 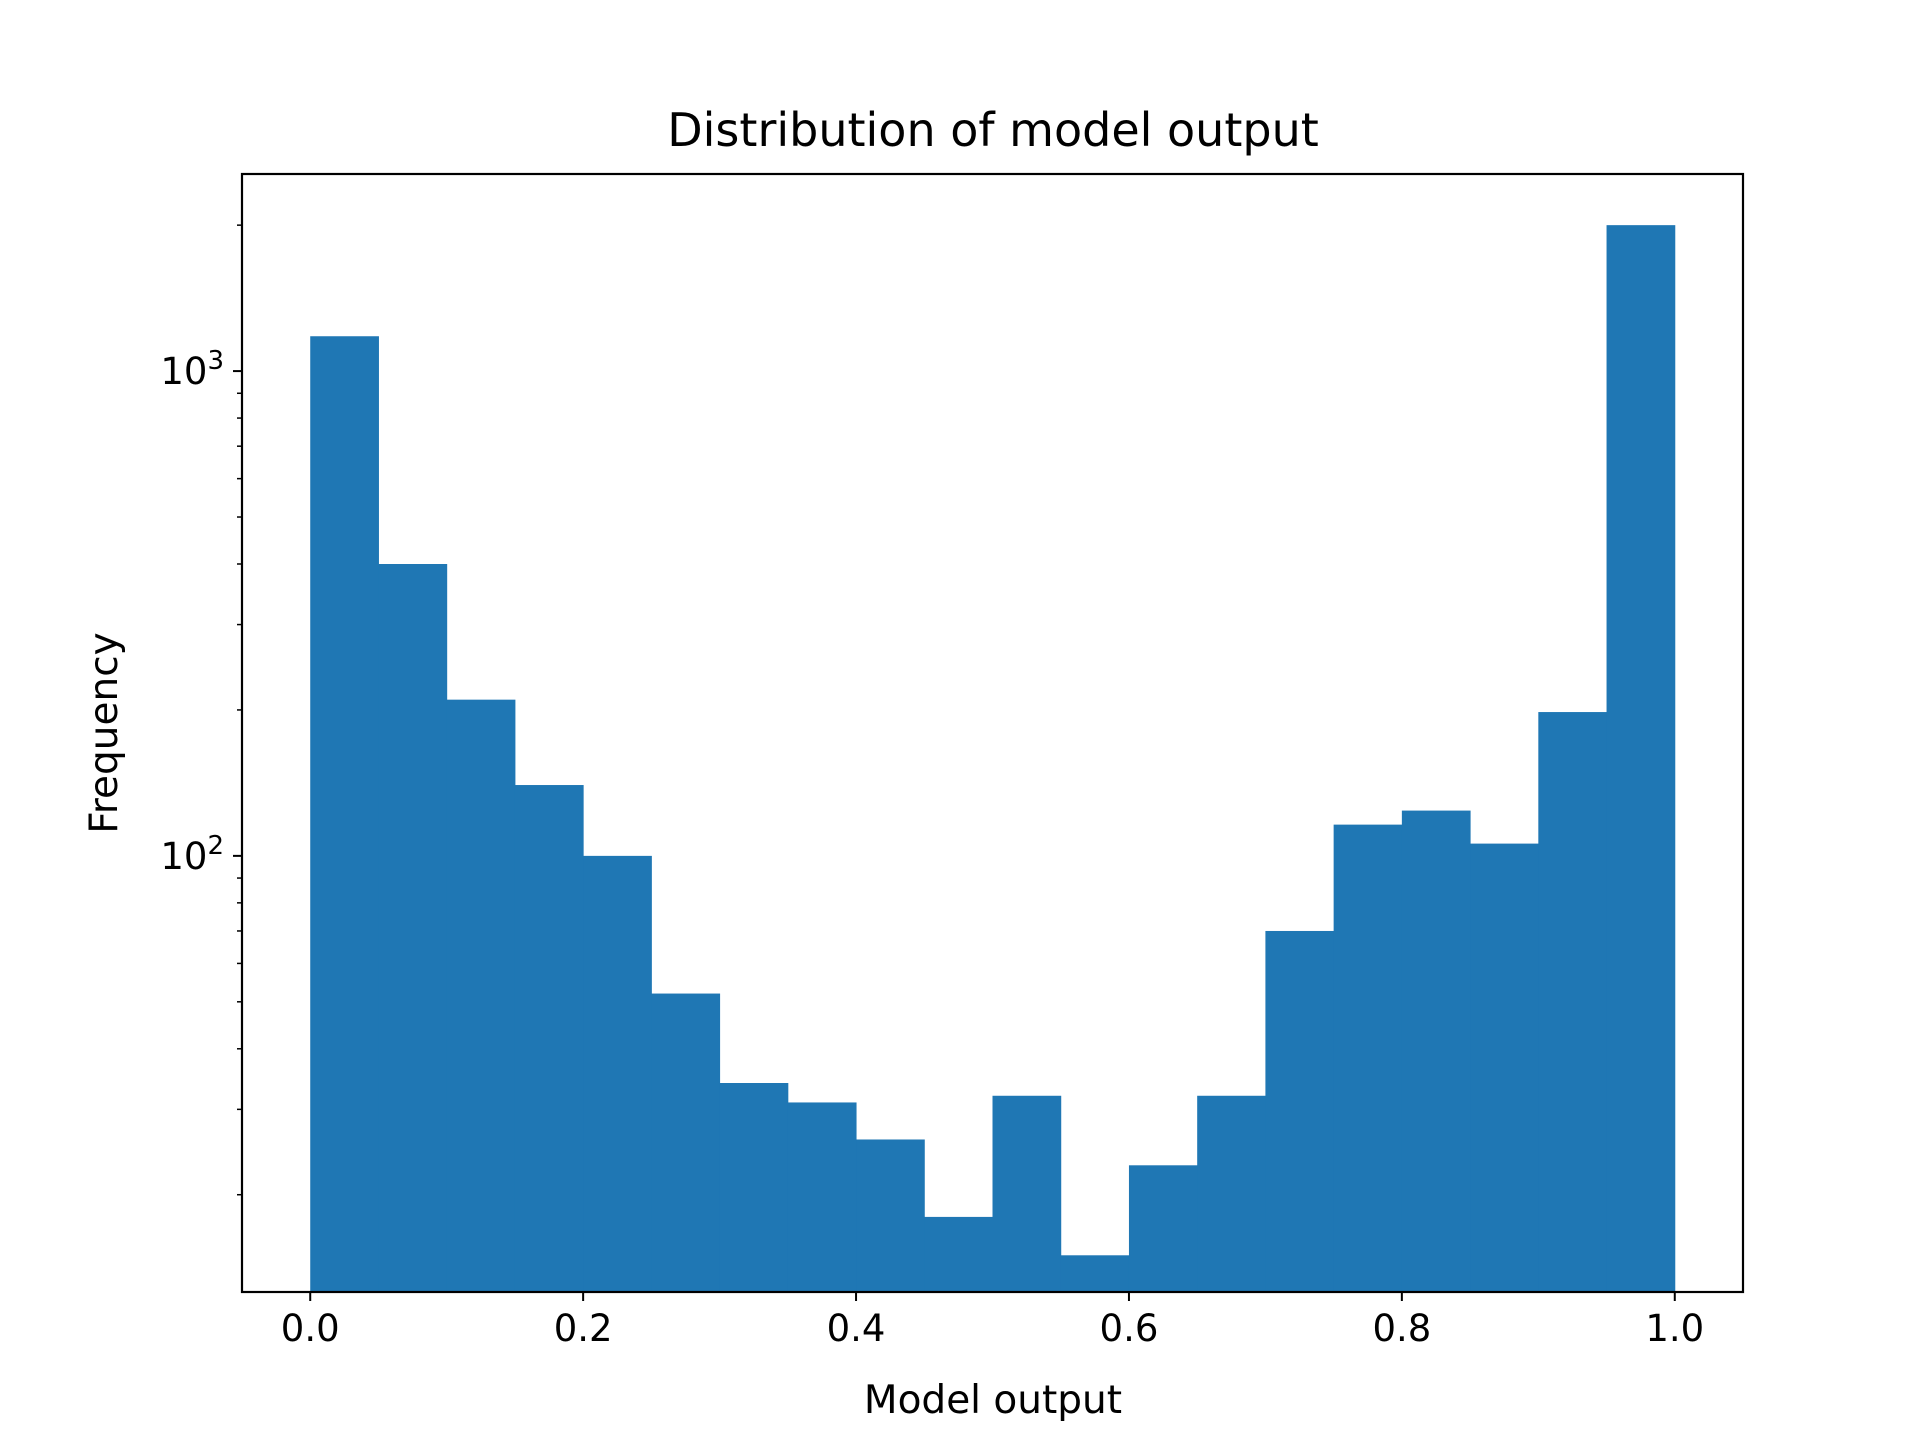 What do you see at coordinates (1129, 1328) in the screenshot?
I see `x-tick-label: 0.6` at bounding box center [1129, 1328].